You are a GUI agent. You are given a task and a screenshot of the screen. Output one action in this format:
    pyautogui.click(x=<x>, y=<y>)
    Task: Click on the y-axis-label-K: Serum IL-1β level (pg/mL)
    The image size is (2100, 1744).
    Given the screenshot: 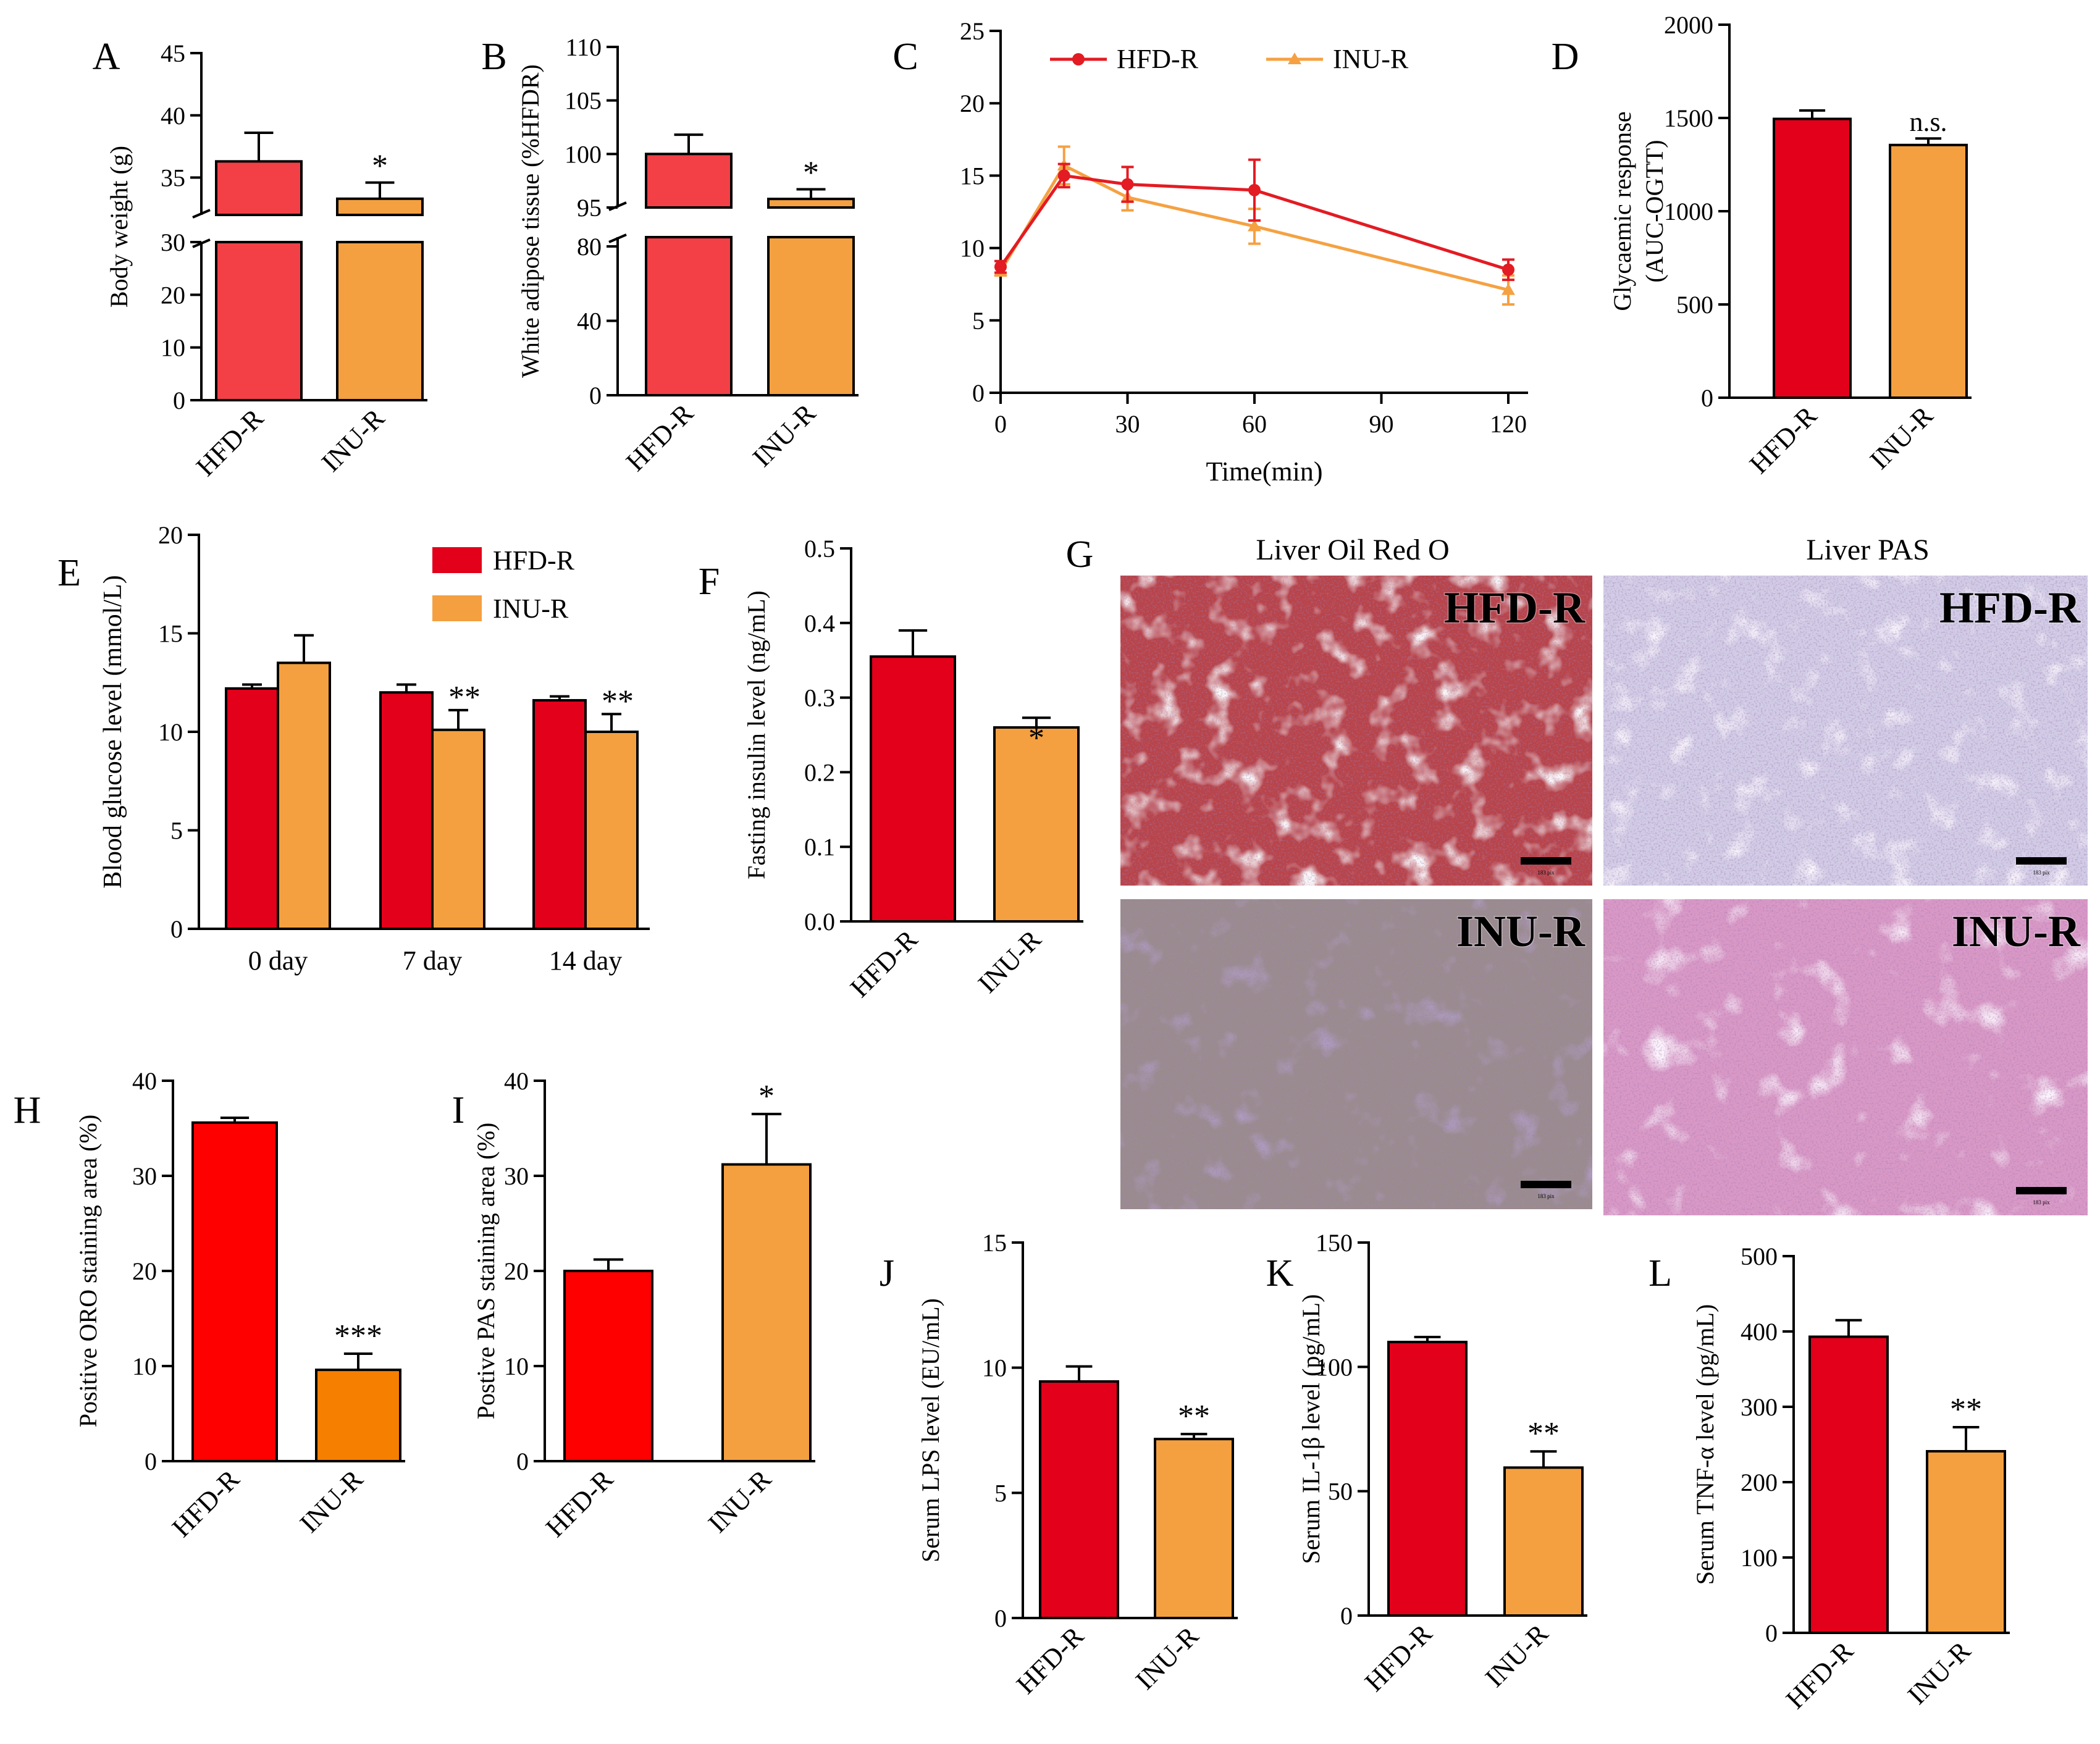 What is the action you would take?
    pyautogui.click(x=1311, y=1429)
    